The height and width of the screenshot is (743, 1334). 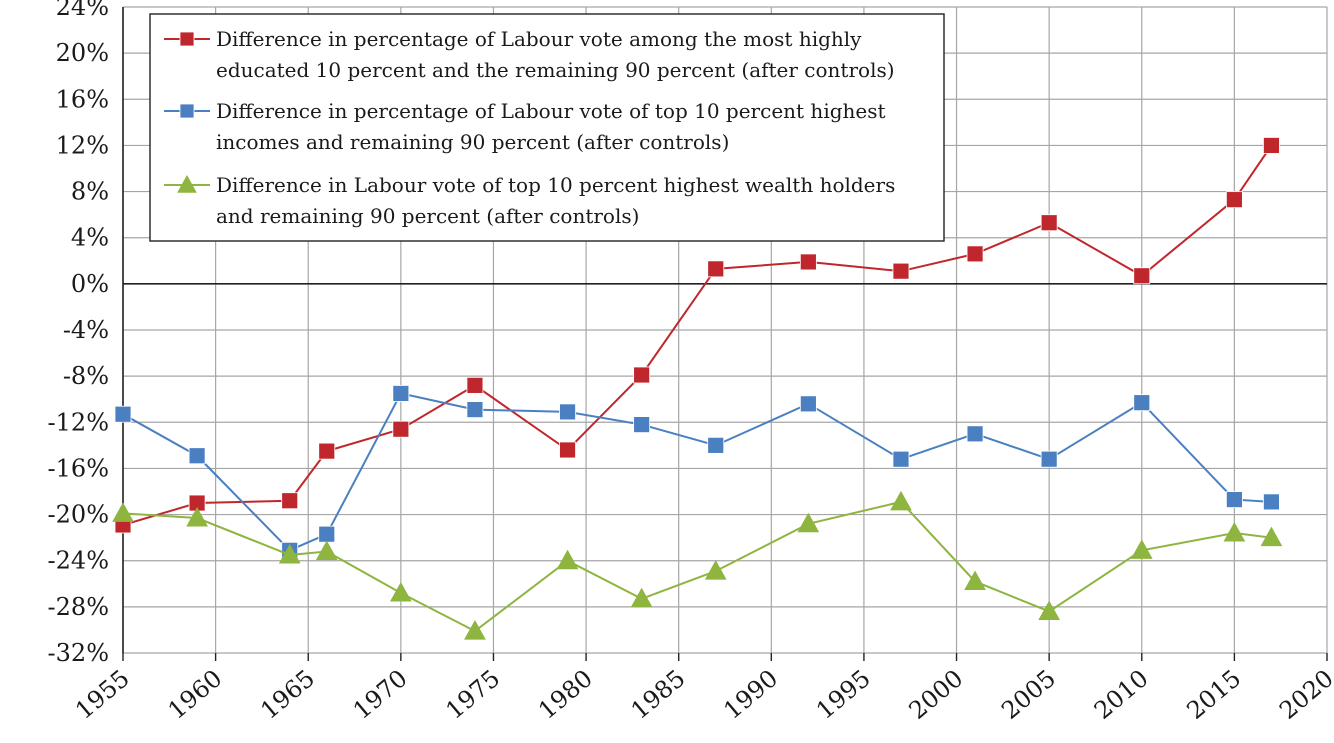 I want to click on y-tick-label: 12%, so click(x=82, y=145).